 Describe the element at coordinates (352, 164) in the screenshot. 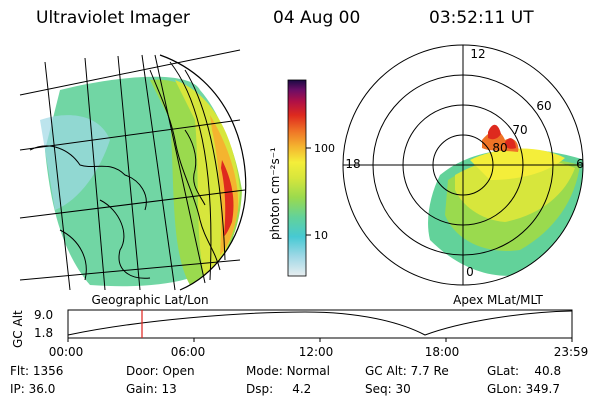

I see `mlt-label-18: 18` at that location.